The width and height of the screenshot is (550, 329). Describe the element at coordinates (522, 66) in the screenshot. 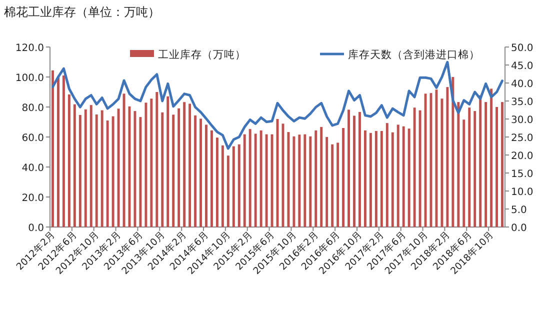

I see `y2-tick-label: 45.0` at that location.